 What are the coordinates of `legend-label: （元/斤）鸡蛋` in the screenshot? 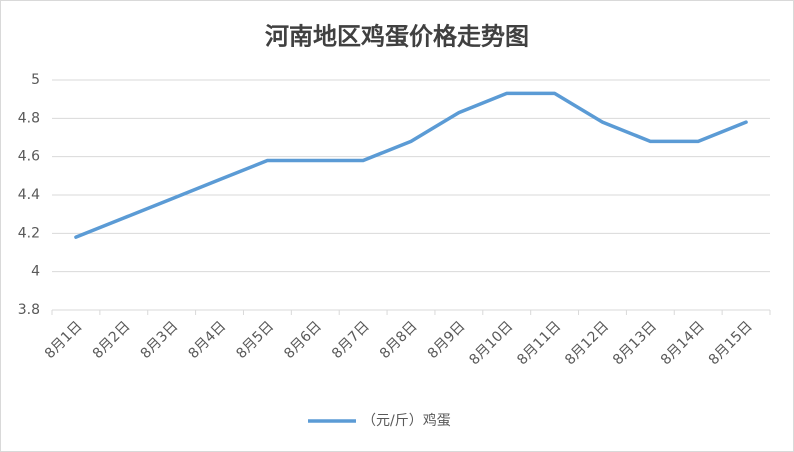 It's located at (406, 420).